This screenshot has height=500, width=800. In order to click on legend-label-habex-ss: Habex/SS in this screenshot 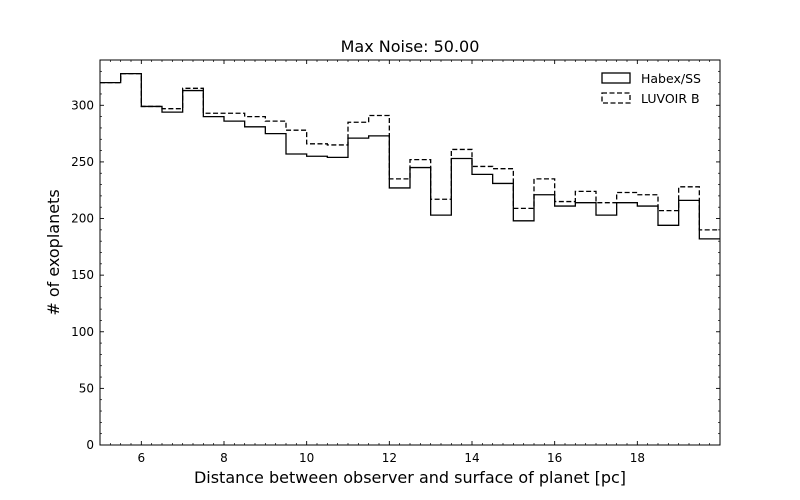, I will do `click(671, 78)`.